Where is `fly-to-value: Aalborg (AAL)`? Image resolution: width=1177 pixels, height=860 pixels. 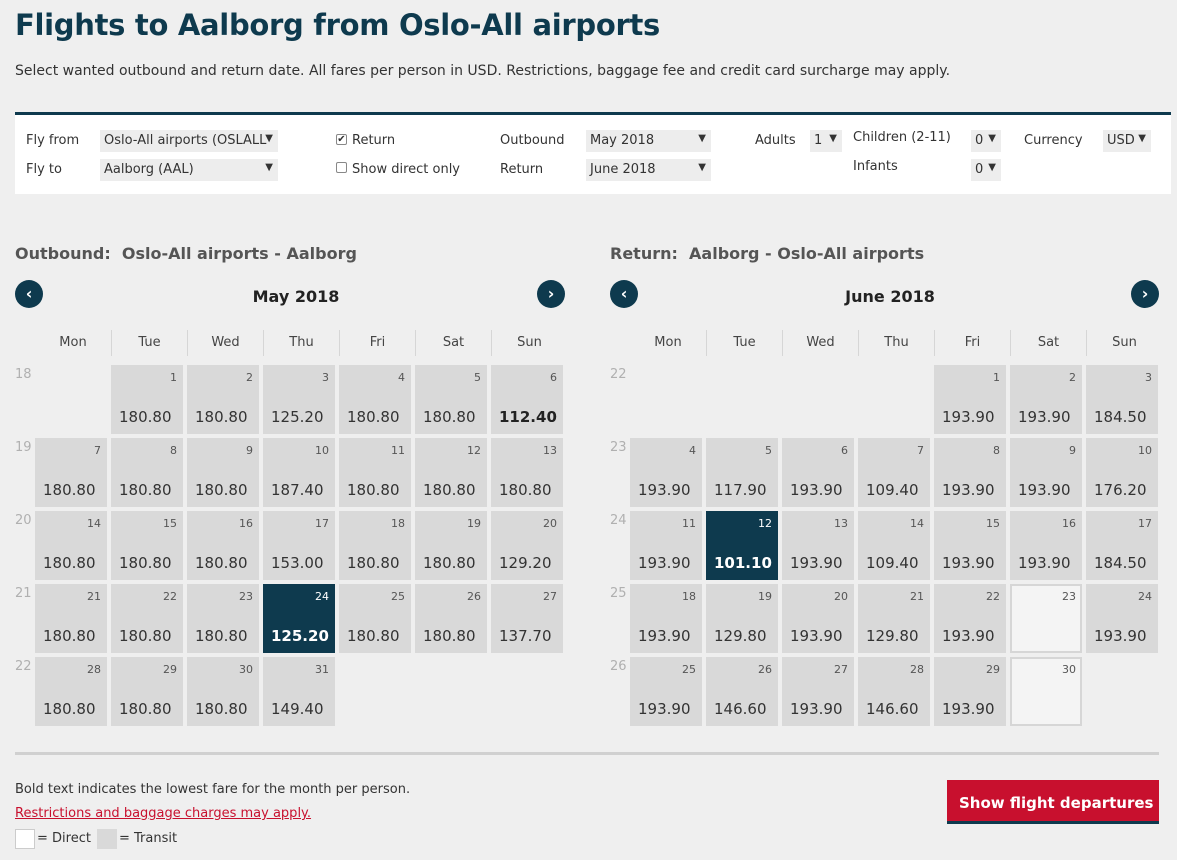
fly-to-value: Aalborg (AAL) is located at coordinates (149, 169).